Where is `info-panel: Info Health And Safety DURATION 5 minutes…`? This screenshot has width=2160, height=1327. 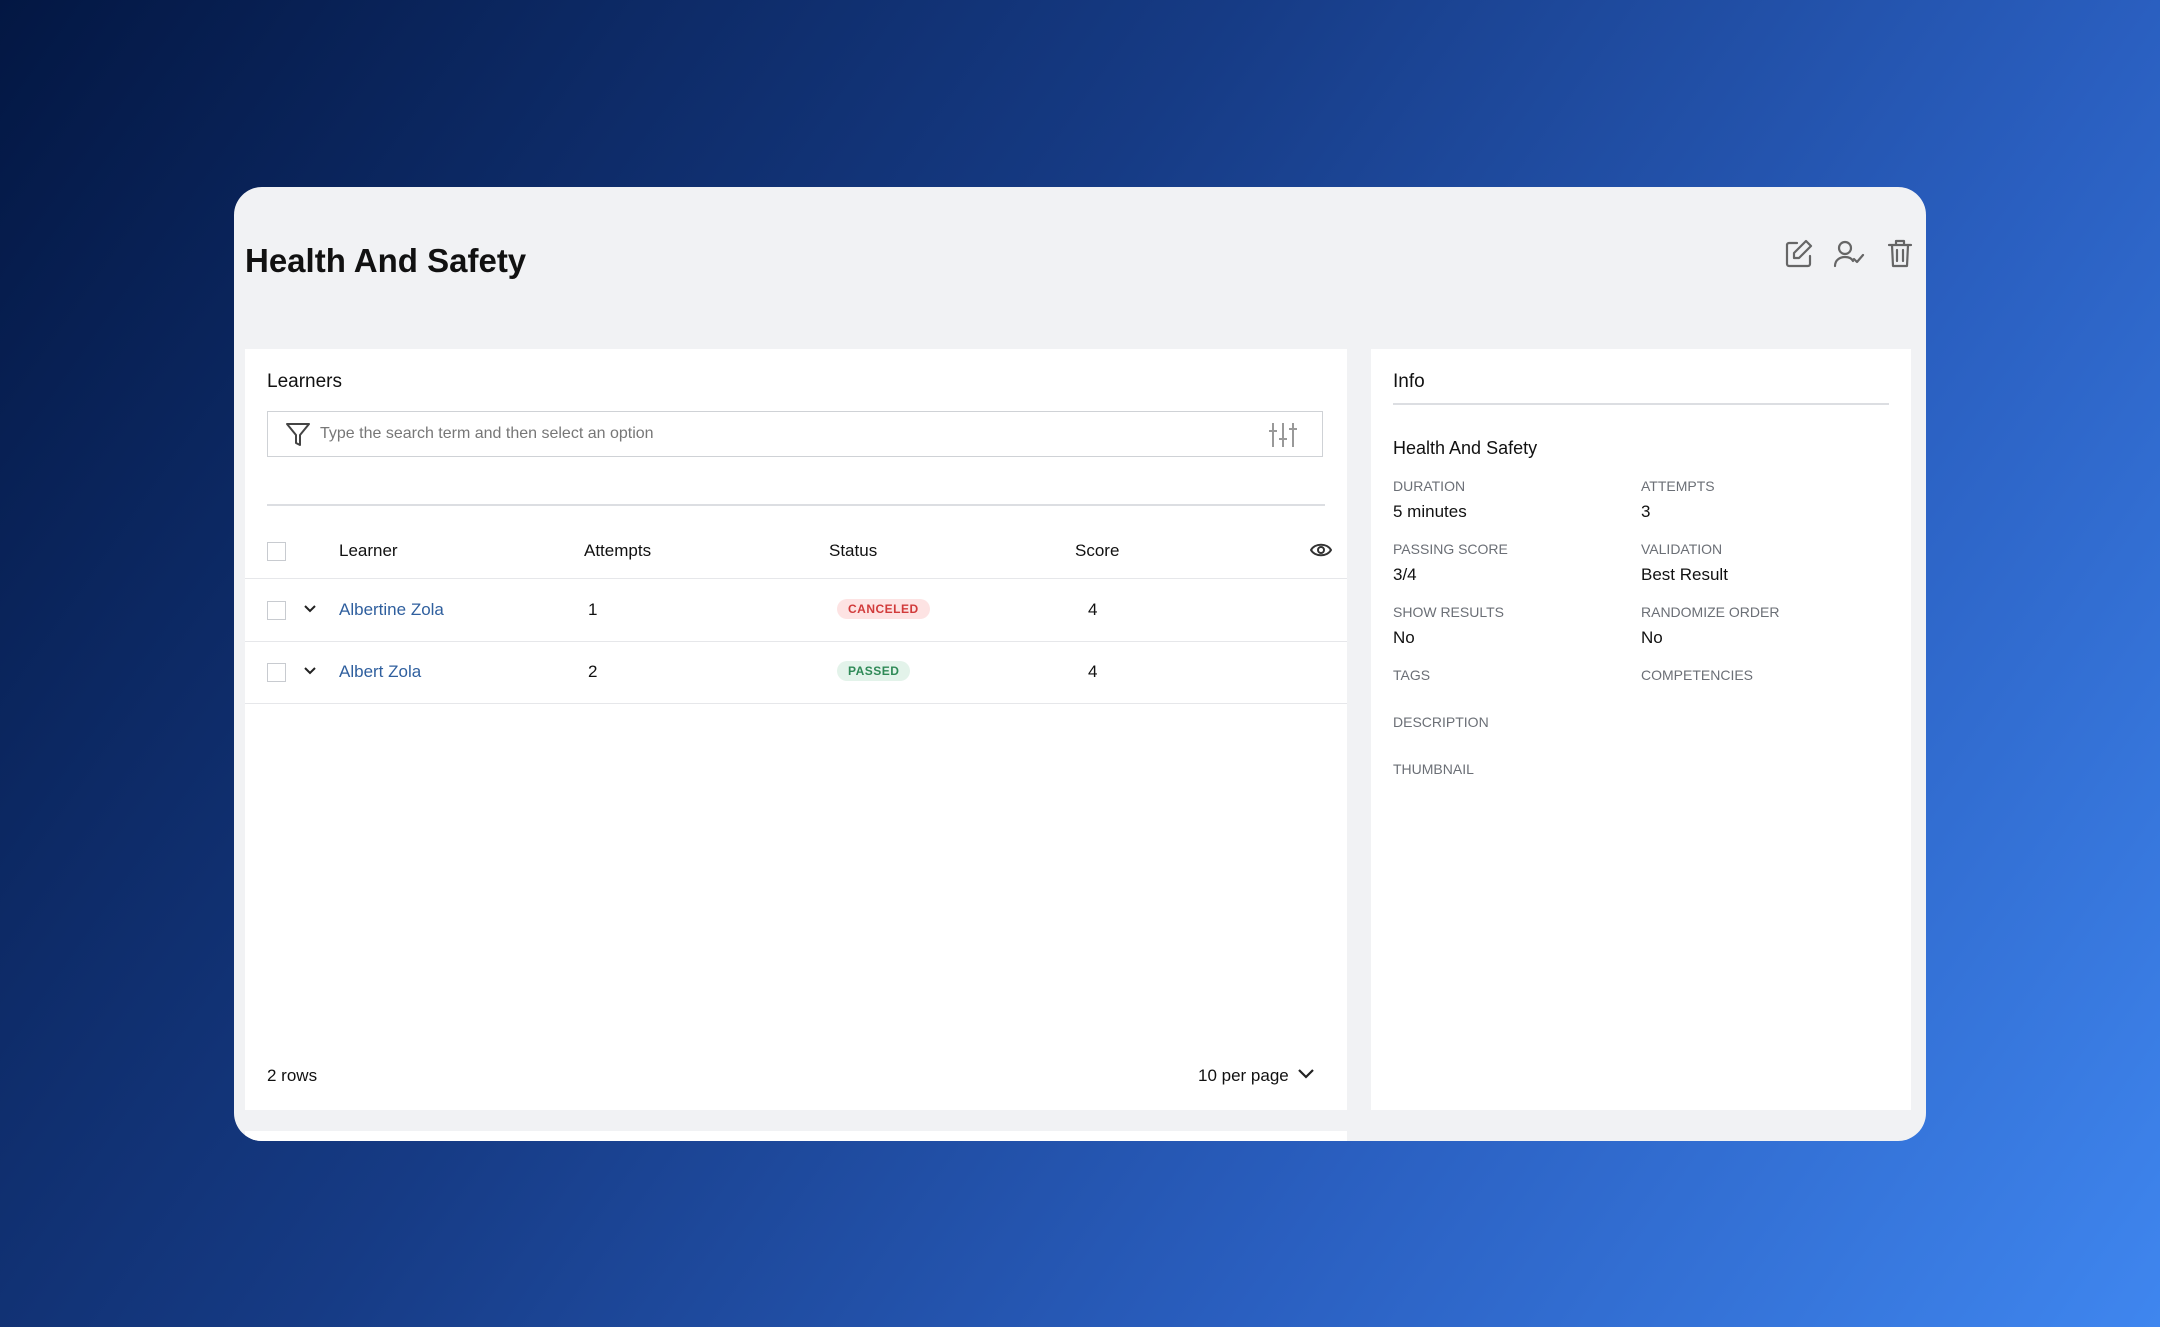
info-panel: Info Health And Safety DURATION 5 minutes… is located at coordinates (1641, 729).